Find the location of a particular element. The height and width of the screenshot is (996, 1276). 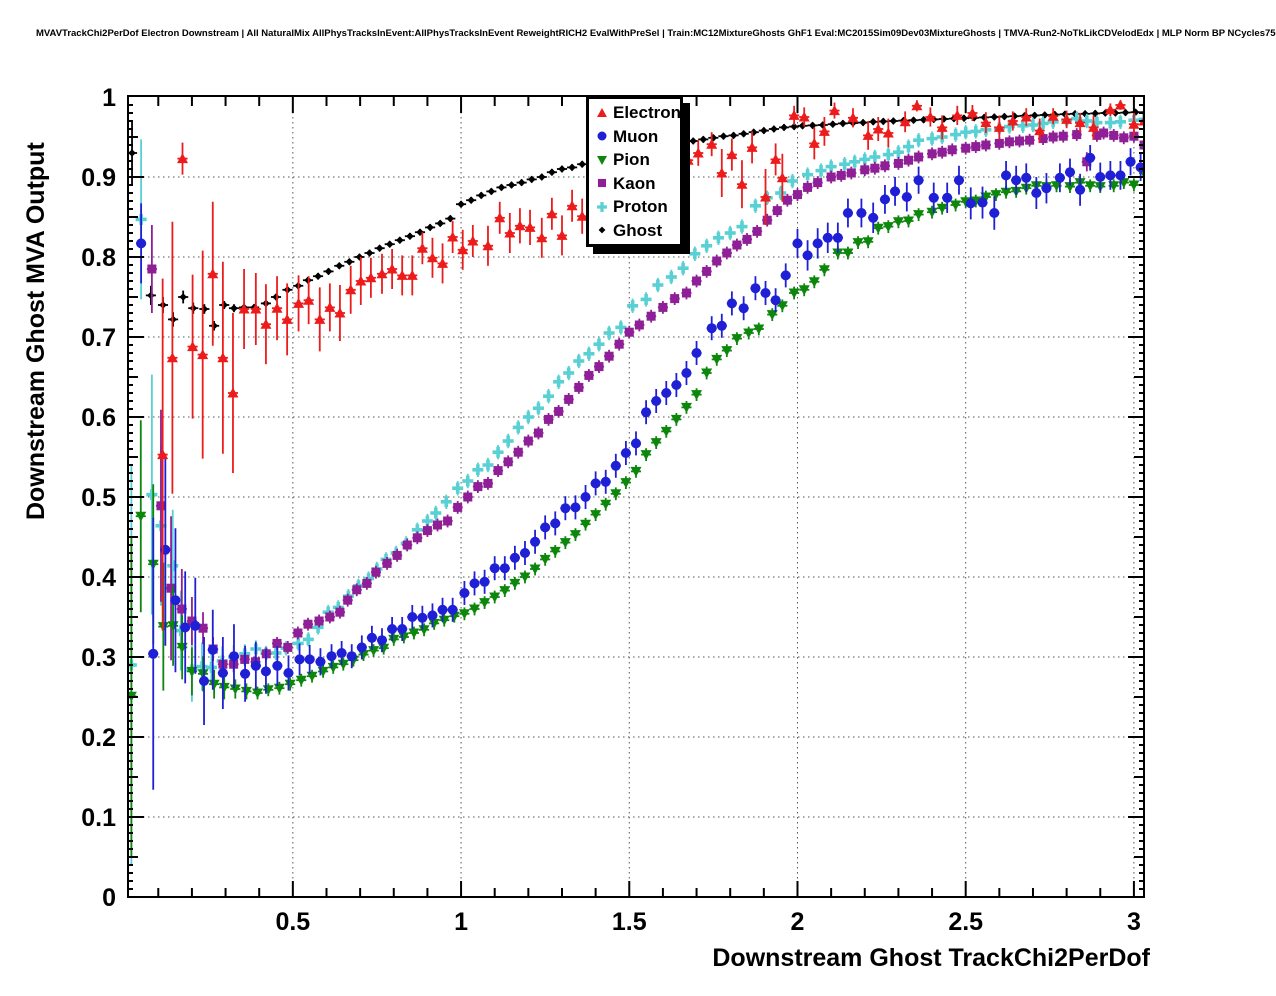

svg-text: 0.6 is located at coordinates (98, 418).